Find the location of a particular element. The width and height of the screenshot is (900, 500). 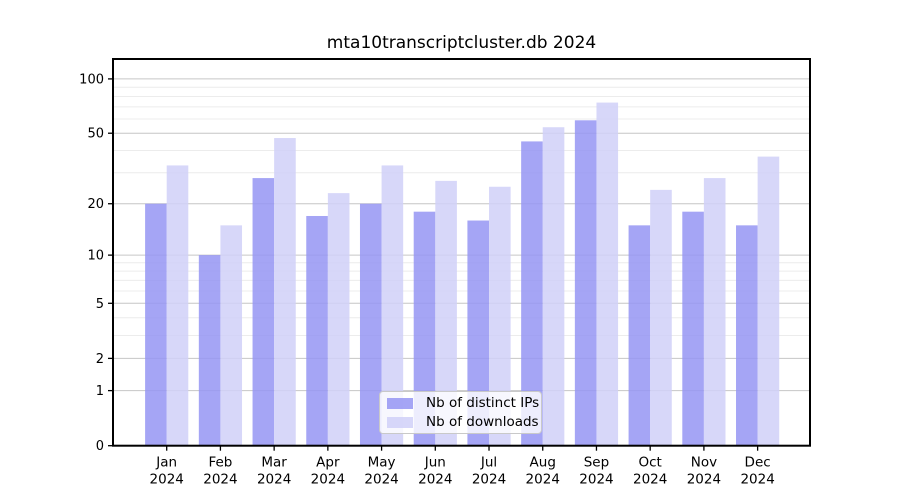

y-tick-label: 1 is located at coordinates (100, 391).